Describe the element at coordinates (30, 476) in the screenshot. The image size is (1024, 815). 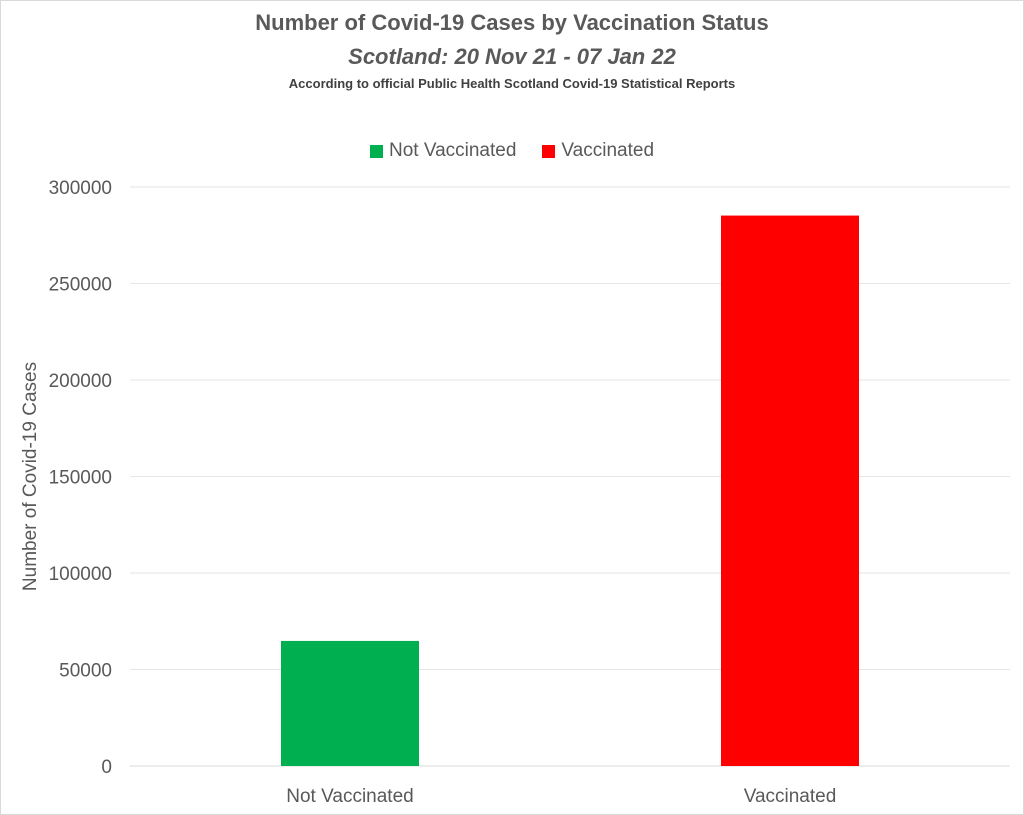
I see `y-axis-label: Number of Covid-19 Cases` at that location.